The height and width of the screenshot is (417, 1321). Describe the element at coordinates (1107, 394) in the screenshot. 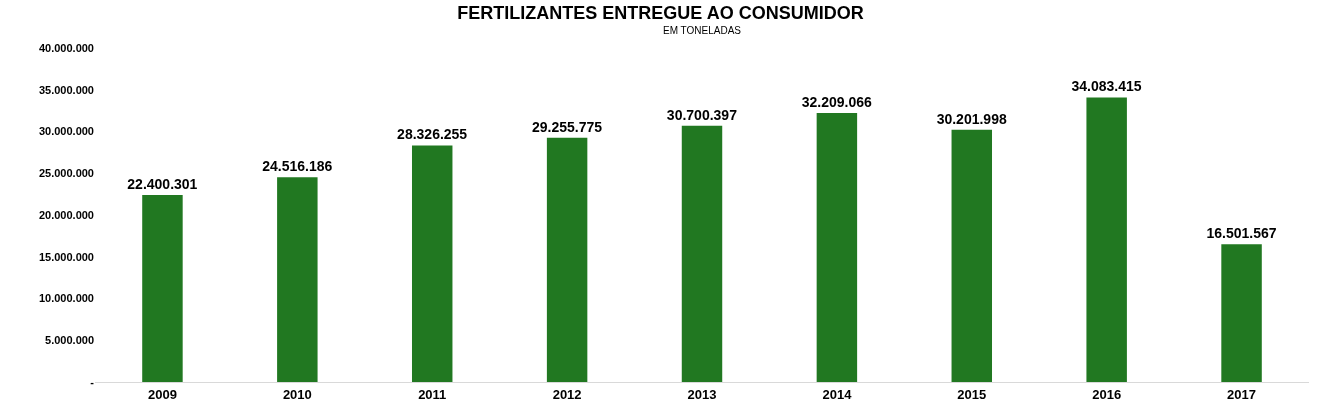

I see `x-tick-label: 2016` at that location.